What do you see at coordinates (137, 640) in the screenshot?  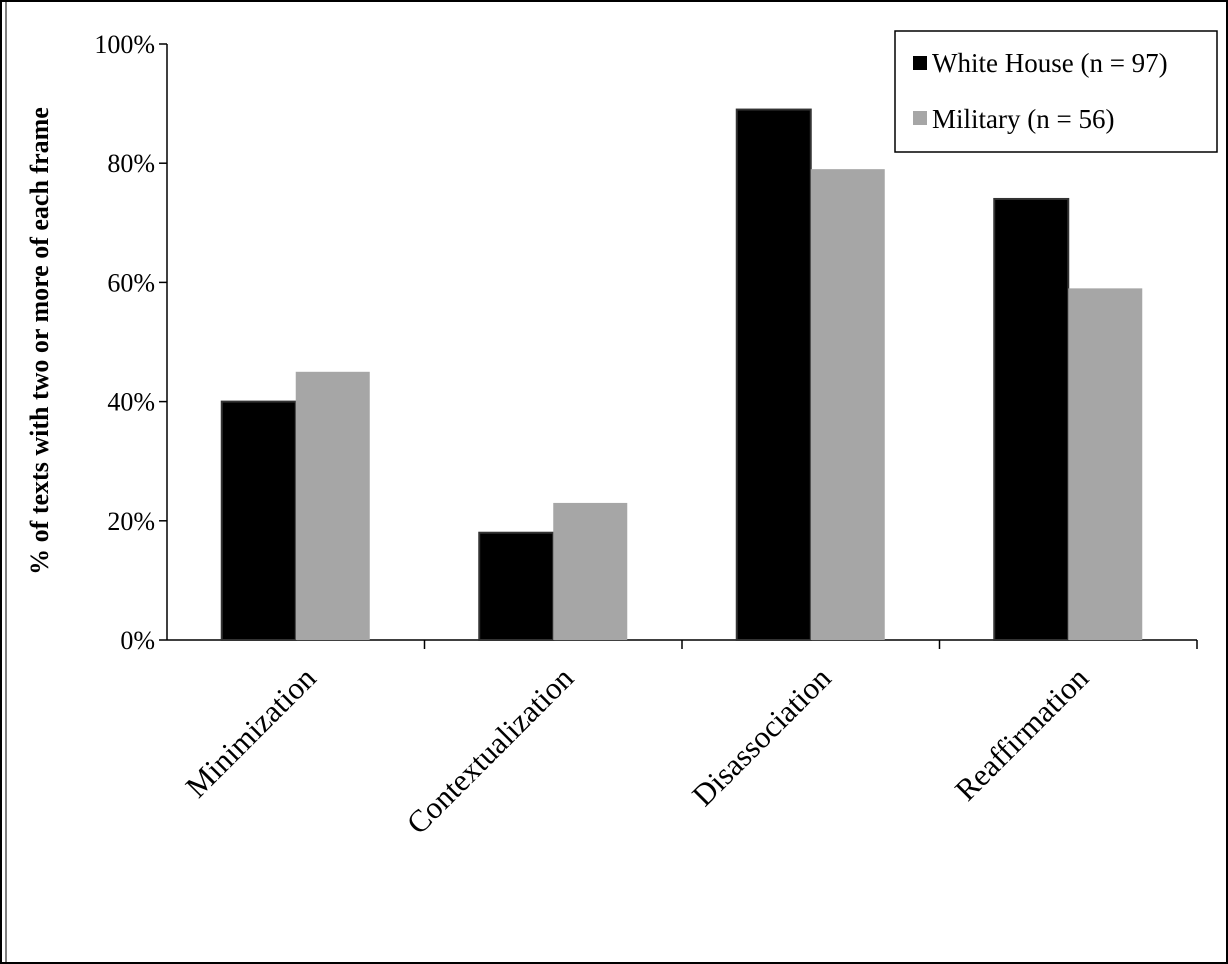 I see `y-tick-label: 0%` at bounding box center [137, 640].